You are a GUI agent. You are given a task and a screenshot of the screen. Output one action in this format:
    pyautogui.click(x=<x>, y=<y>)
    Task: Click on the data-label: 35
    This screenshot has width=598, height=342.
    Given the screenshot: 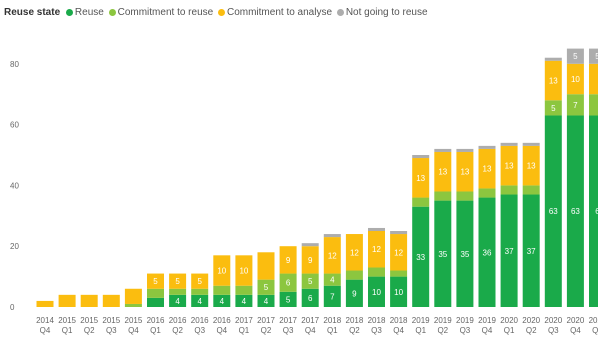 What is the action you would take?
    pyautogui.click(x=464, y=254)
    